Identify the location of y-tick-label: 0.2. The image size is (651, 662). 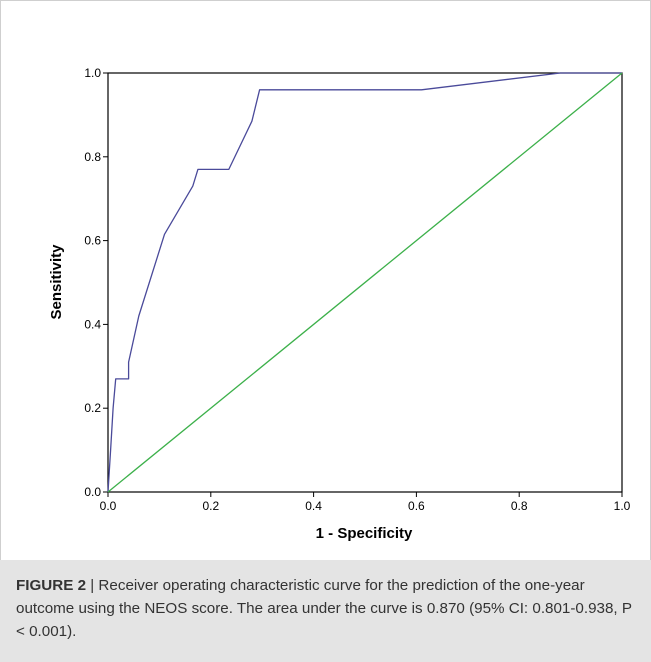
(92, 408).